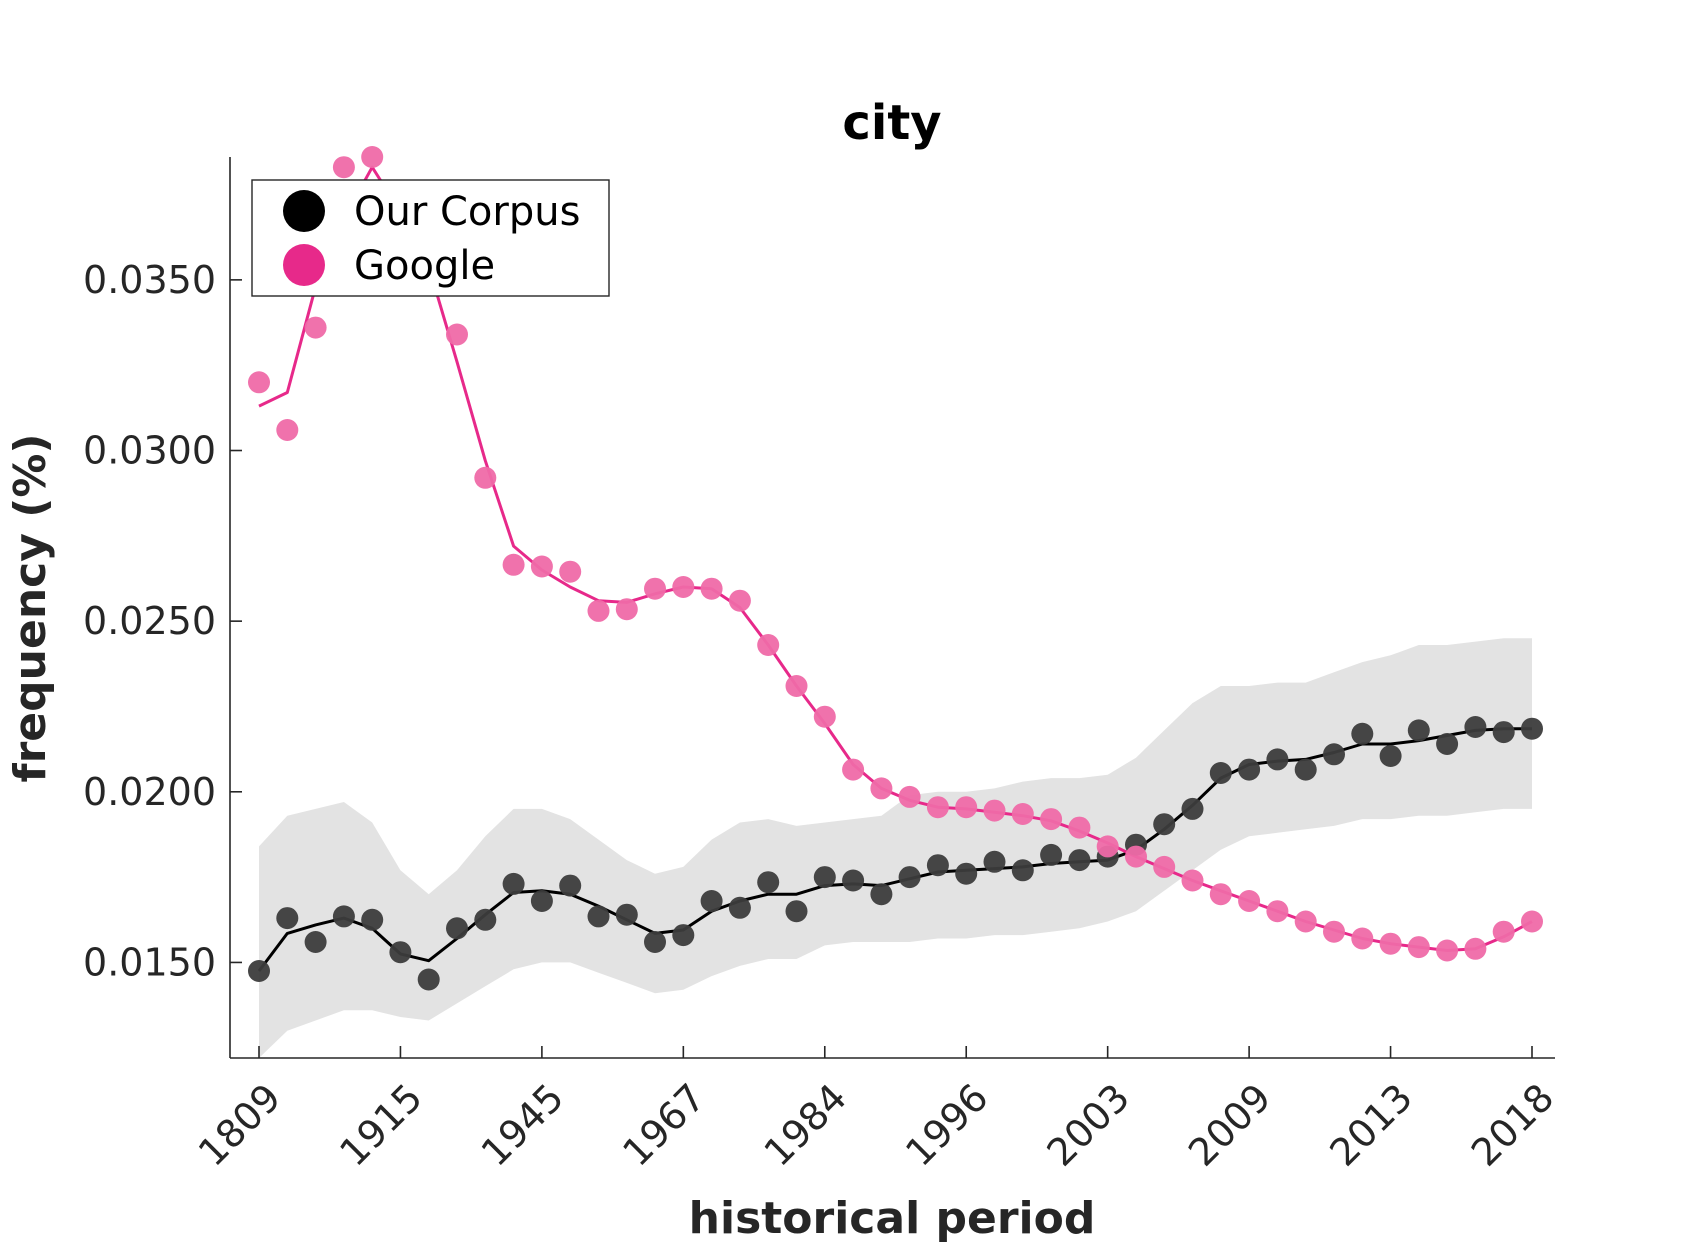 The height and width of the screenshot is (1246, 1700). Describe the element at coordinates (523, 1125) in the screenshot. I see `x-tick-label: 1945` at that location.